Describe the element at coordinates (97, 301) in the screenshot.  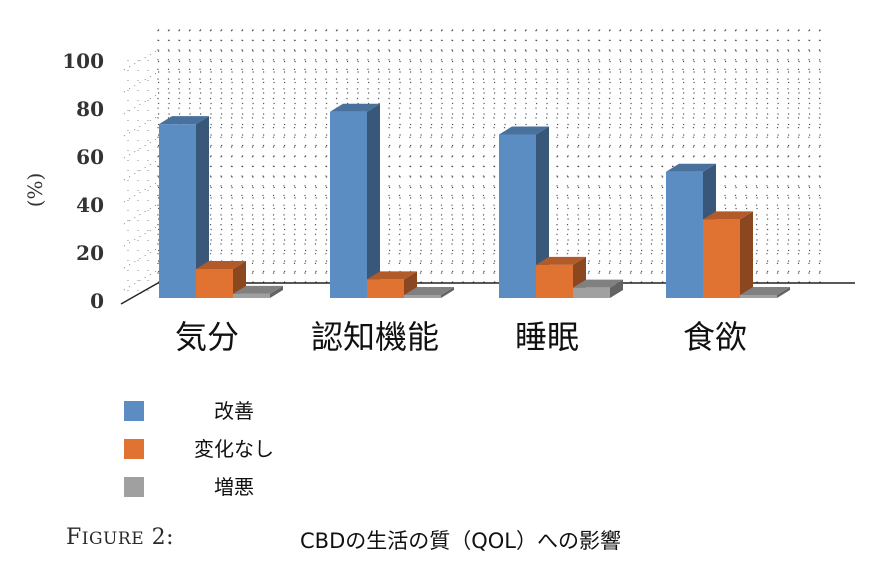
I see `y-tick-label: 0` at that location.